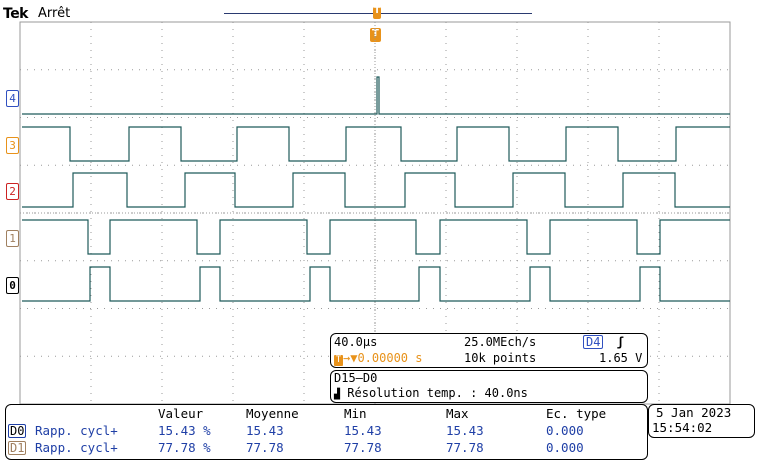 This screenshot has height=462, width=758. Describe the element at coordinates (603, 342) in the screenshot. I see `trigger-source: D4 ʃ` at that location.